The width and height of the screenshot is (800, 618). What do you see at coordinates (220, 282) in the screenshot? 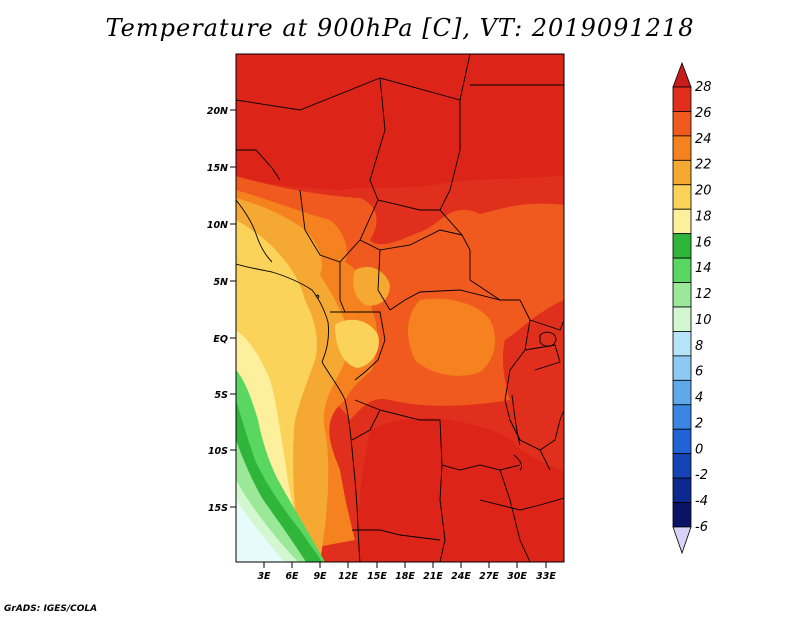
I see `lat-label-5n: 5N` at bounding box center [220, 282].